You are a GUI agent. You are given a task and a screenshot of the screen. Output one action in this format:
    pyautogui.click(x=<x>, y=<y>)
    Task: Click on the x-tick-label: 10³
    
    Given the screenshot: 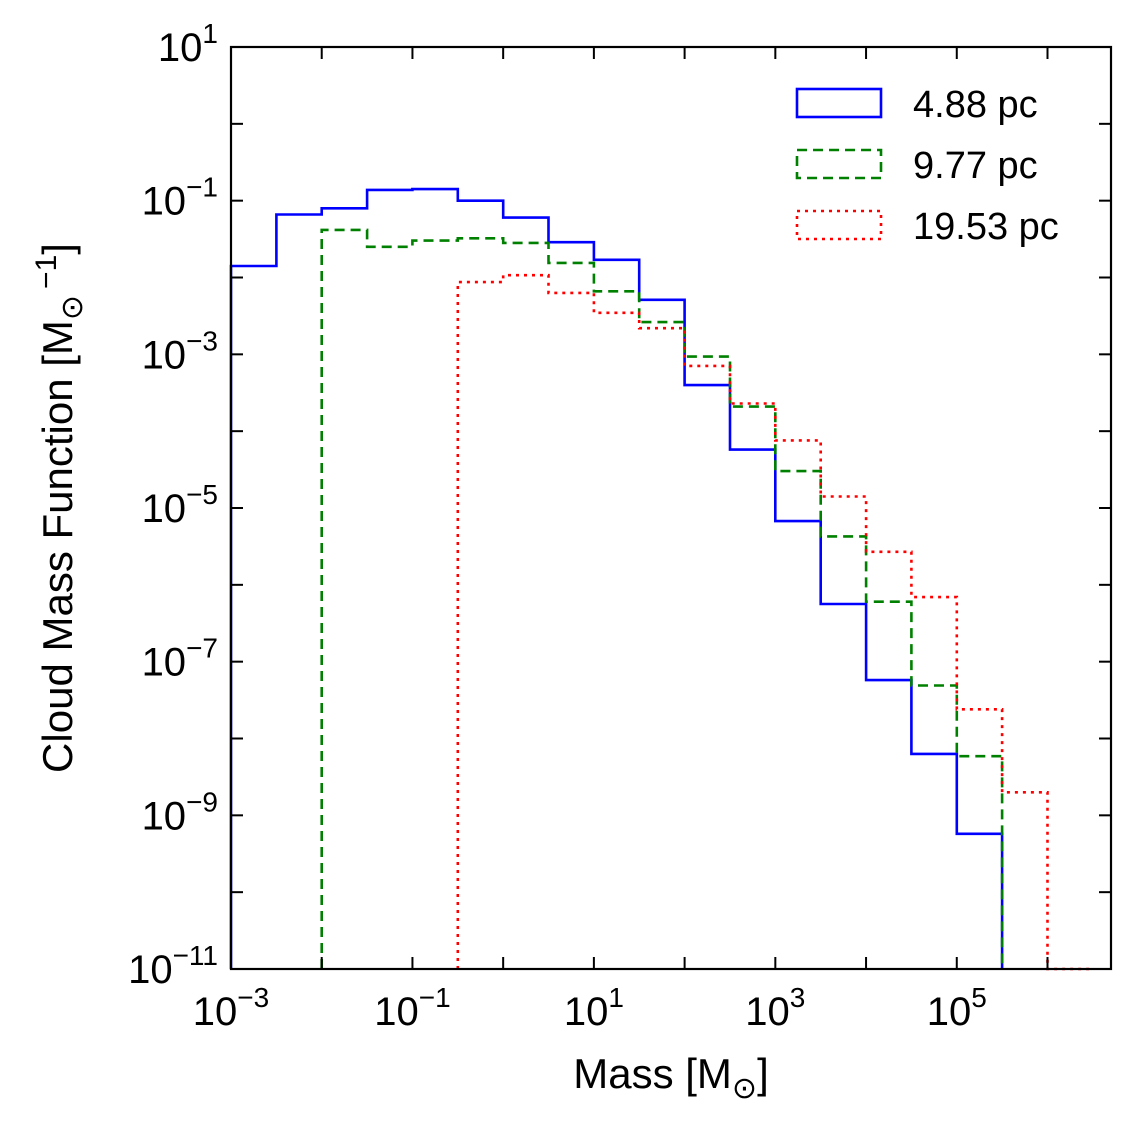 What is the action you would take?
    pyautogui.click(x=775, y=1008)
    